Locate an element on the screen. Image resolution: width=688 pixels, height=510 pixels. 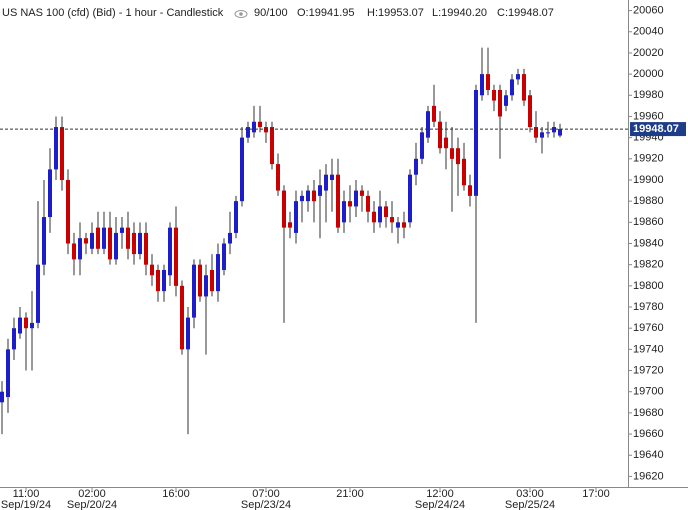
last-price-box is located at coordinates (658, 129).